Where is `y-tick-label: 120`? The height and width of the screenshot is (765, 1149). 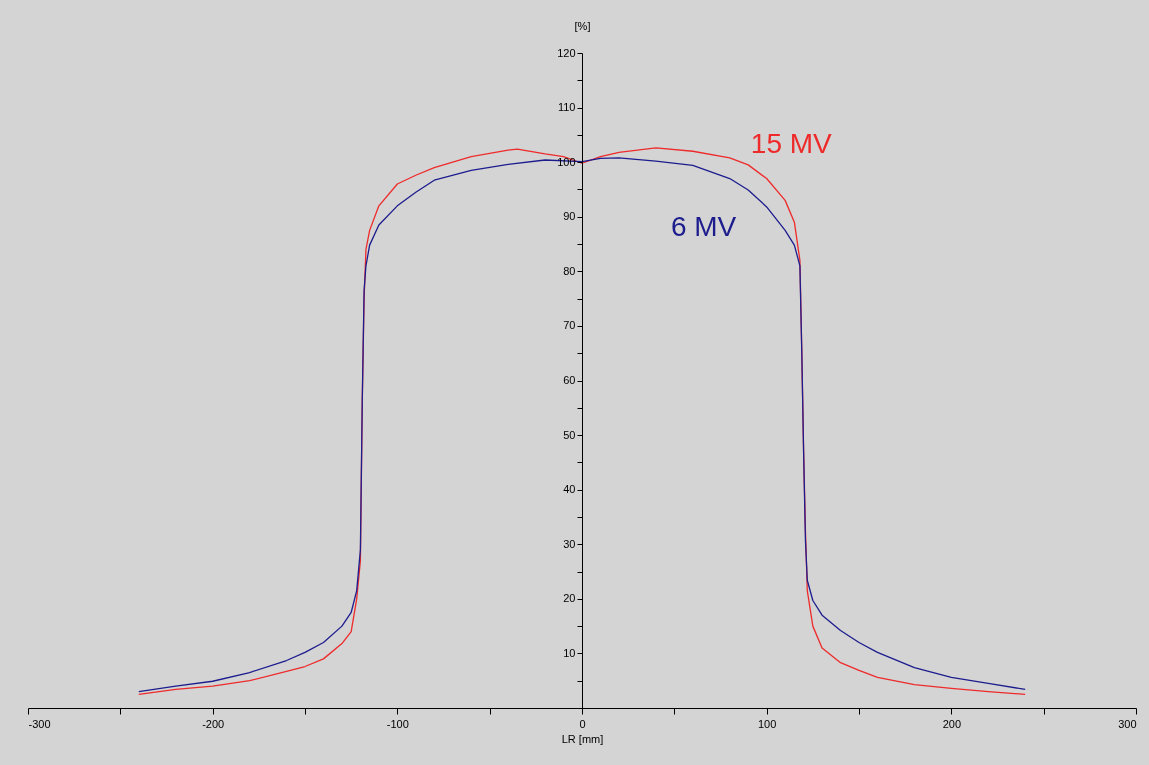
y-tick-label: 120 is located at coordinates (566, 52).